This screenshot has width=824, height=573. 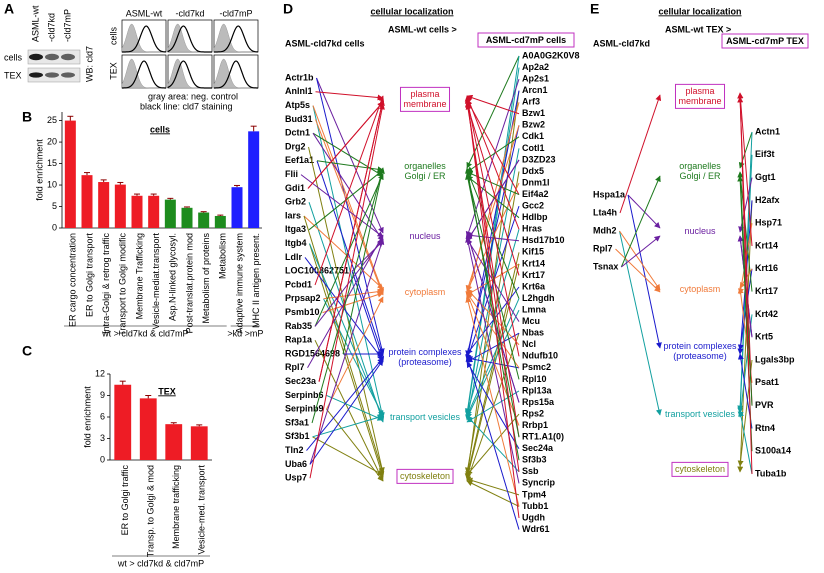 I want to click on blot-lane-label: -cld7mP, so click(x=67, y=25).